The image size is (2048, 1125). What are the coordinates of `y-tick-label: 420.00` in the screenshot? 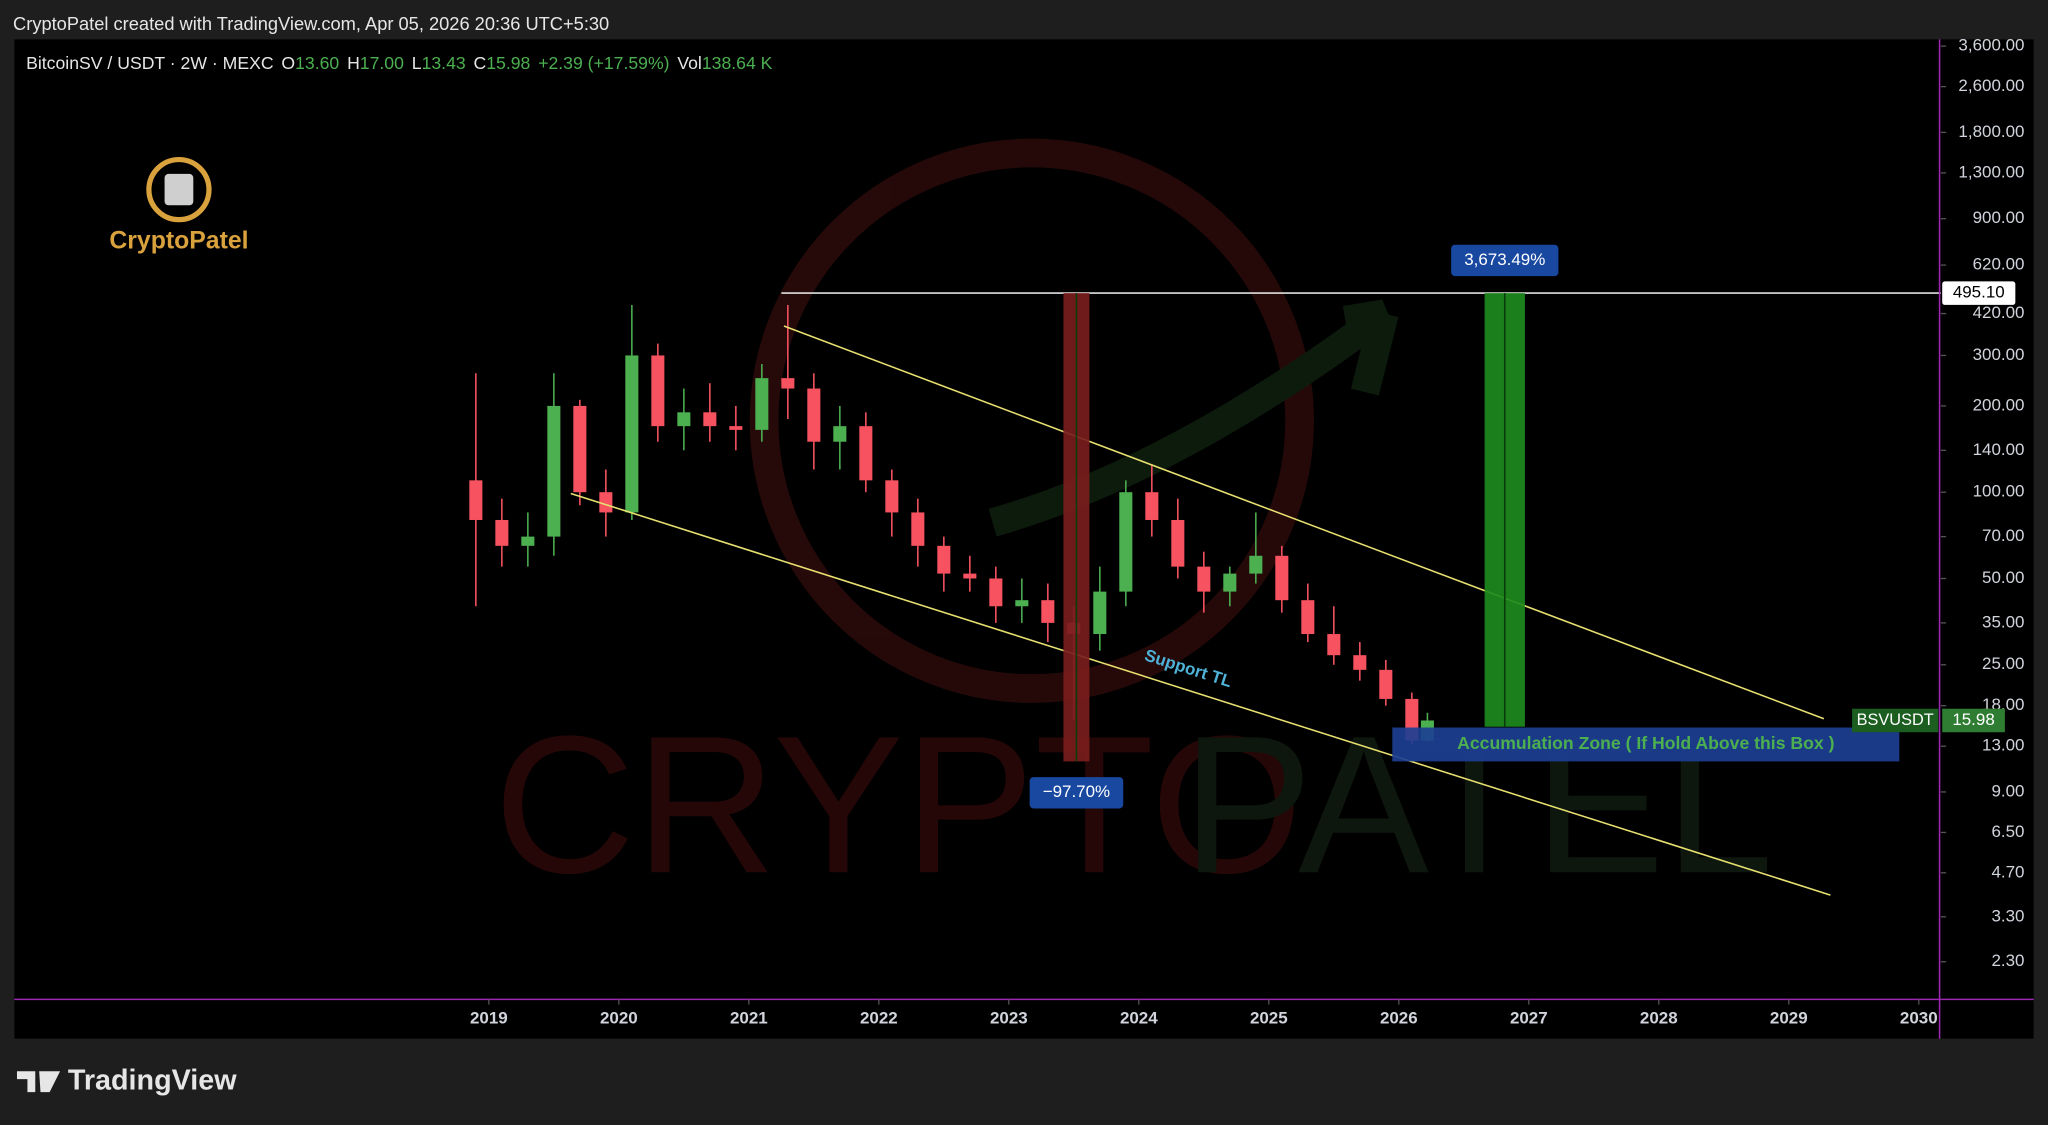 It's located at (1999, 312).